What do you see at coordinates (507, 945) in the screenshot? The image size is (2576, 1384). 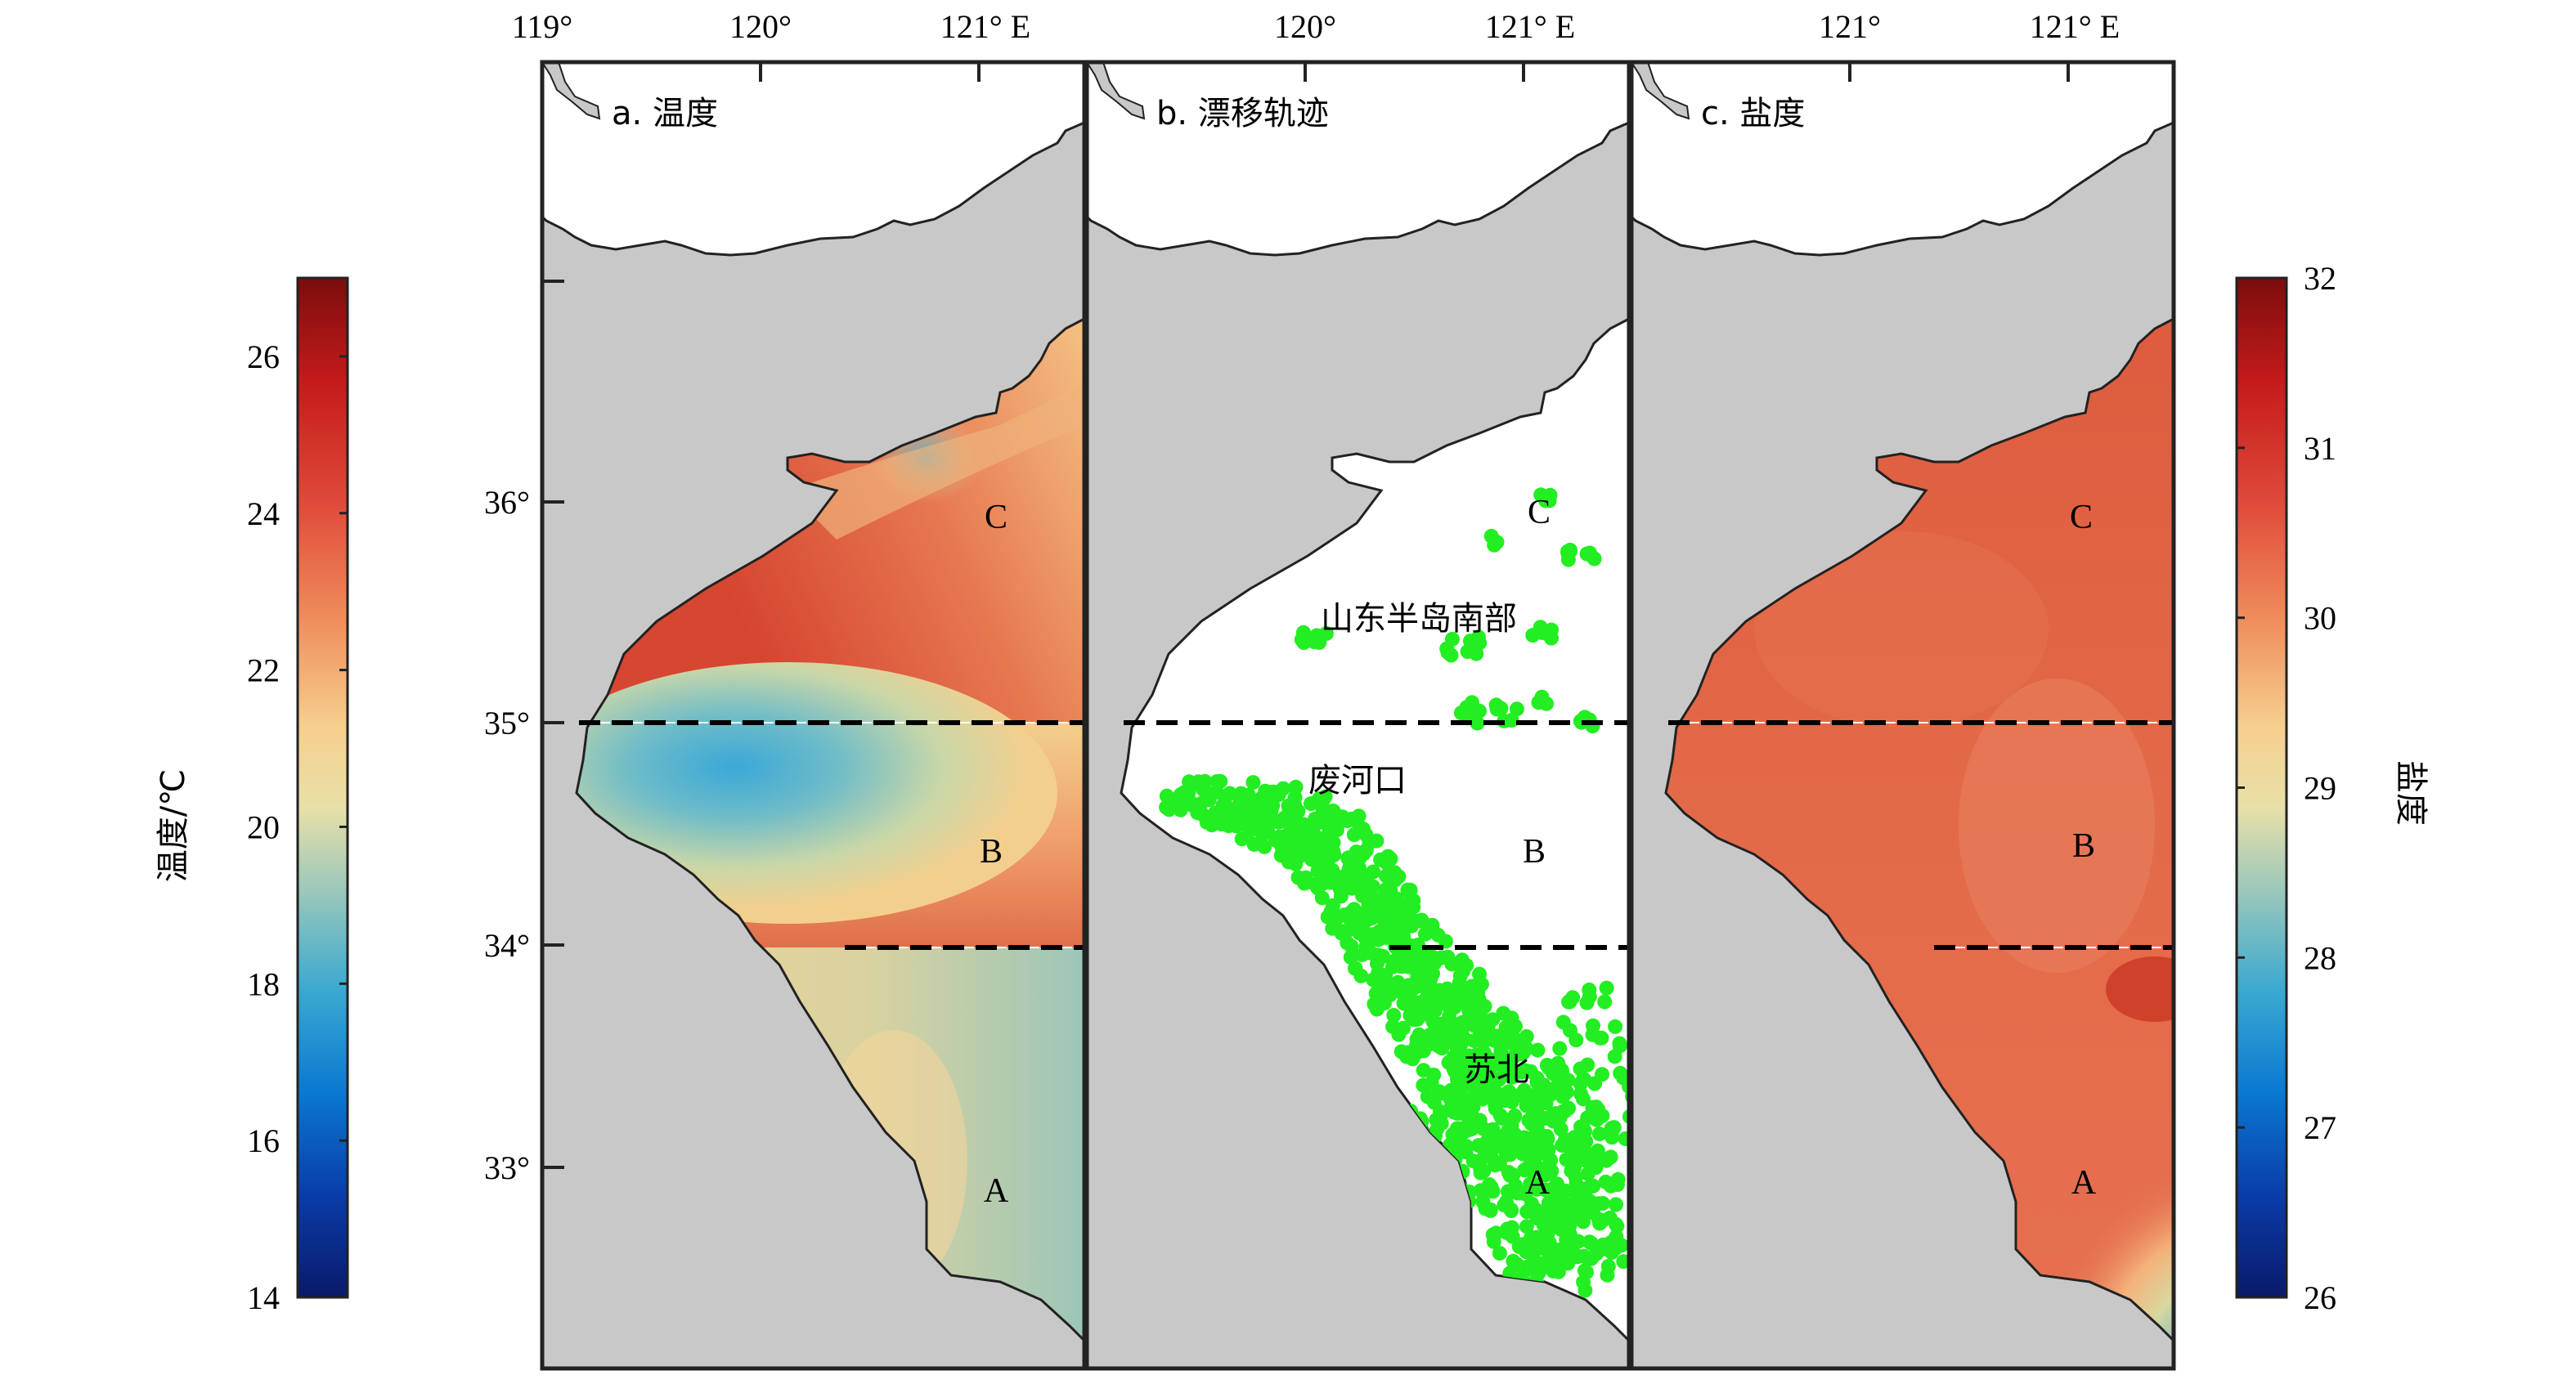 I see `lat-label-34: 34°` at bounding box center [507, 945].